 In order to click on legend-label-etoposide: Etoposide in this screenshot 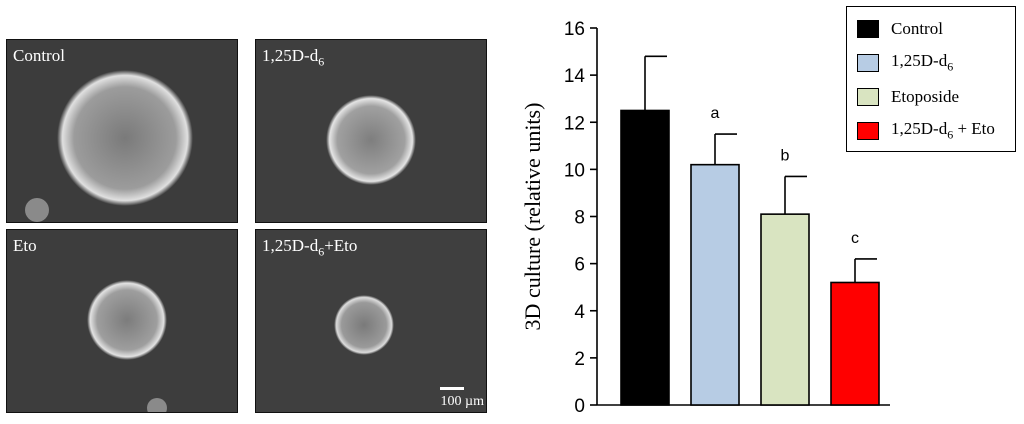, I will do `click(925, 96)`.